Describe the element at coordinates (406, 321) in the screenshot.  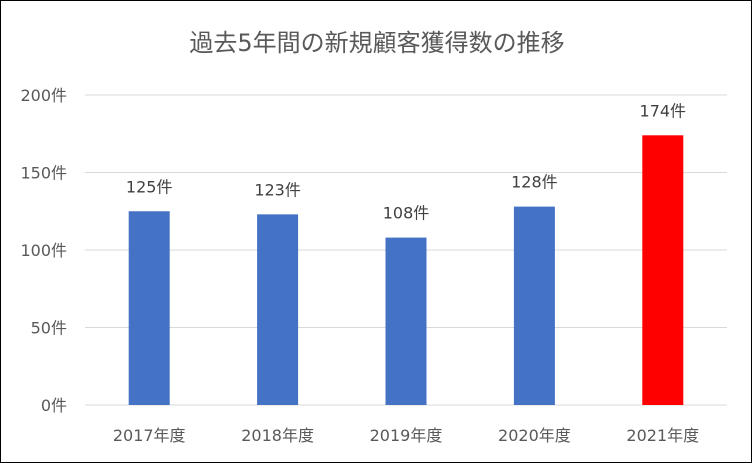
I see `bar-2019年度` at that location.